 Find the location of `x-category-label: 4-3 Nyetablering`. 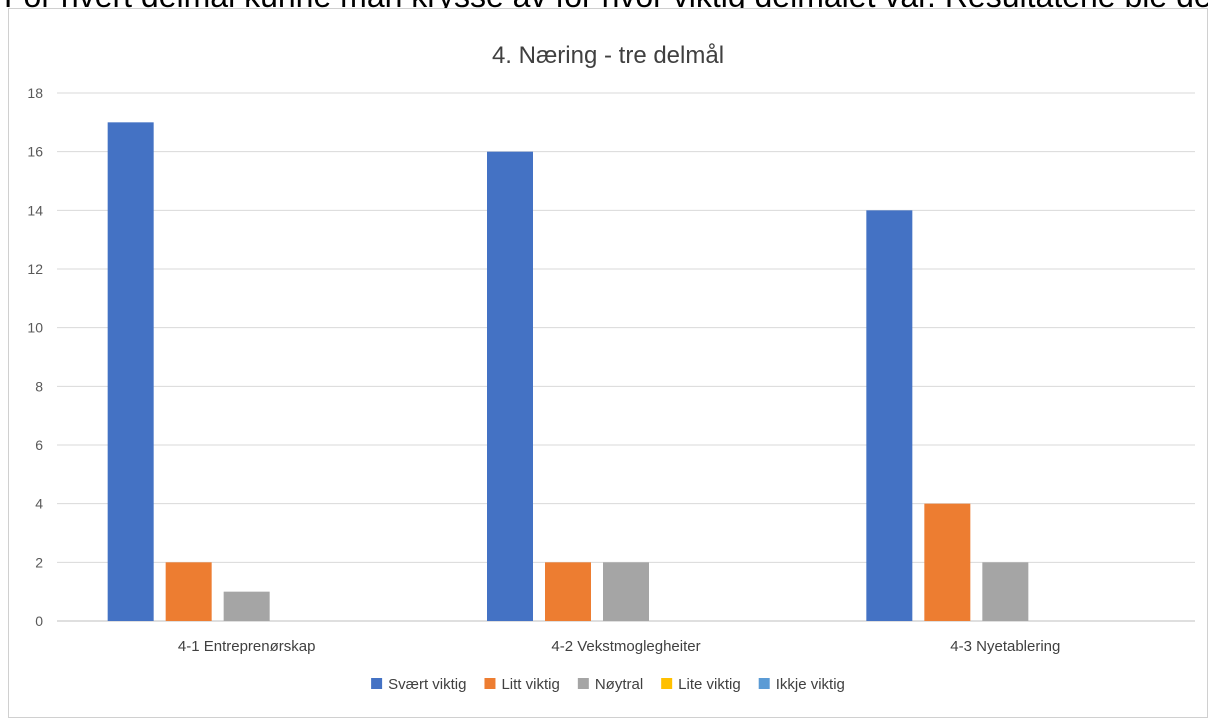

x-category-label: 4-3 Nyetablering is located at coordinates (1005, 646).